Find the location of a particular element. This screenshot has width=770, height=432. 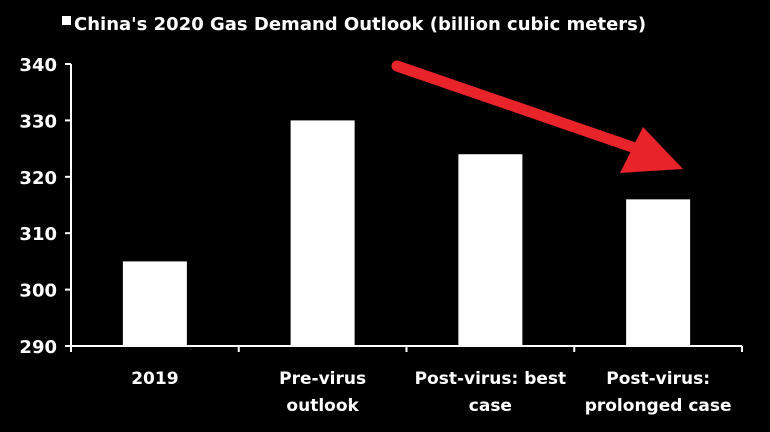

x-category-label: prolonged case is located at coordinates (658, 406).